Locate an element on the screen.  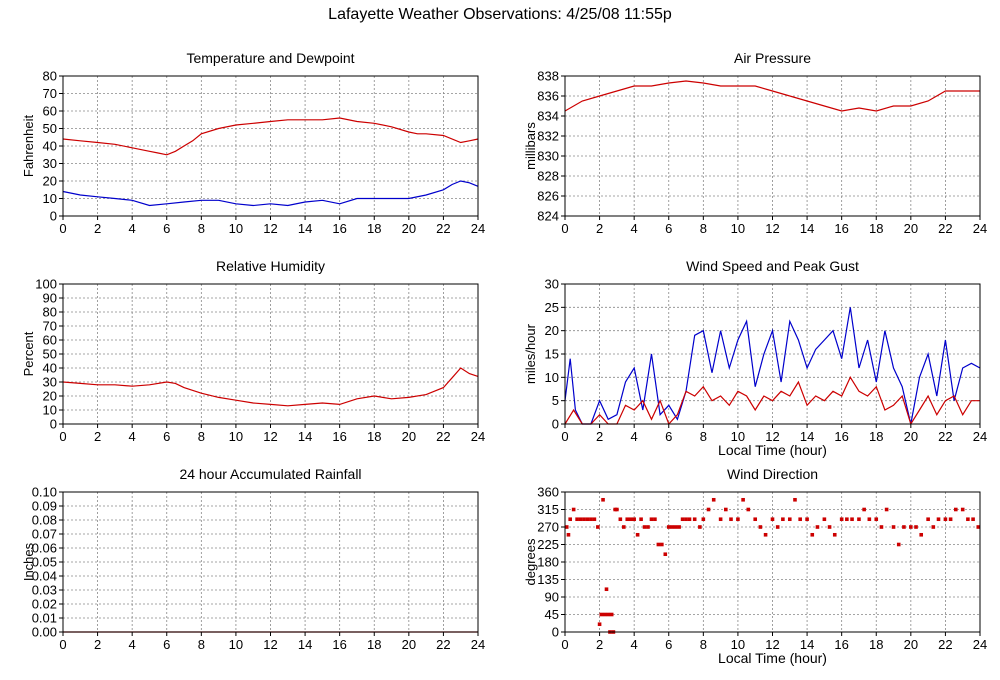
y-tick-label: 0.08 is located at coordinates (44, 520).